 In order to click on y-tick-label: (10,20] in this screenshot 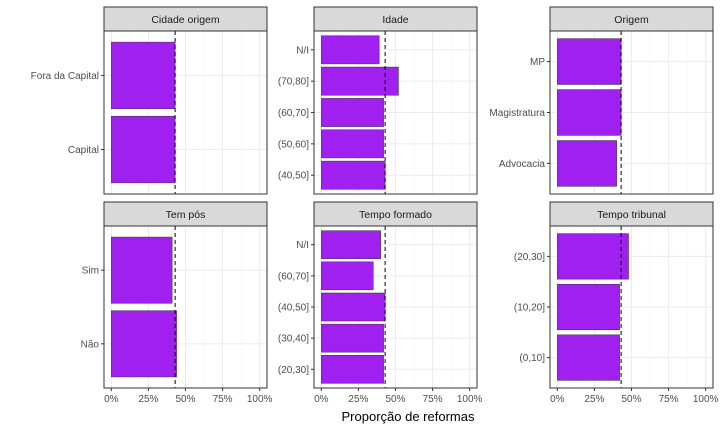, I will do `click(529, 308)`.